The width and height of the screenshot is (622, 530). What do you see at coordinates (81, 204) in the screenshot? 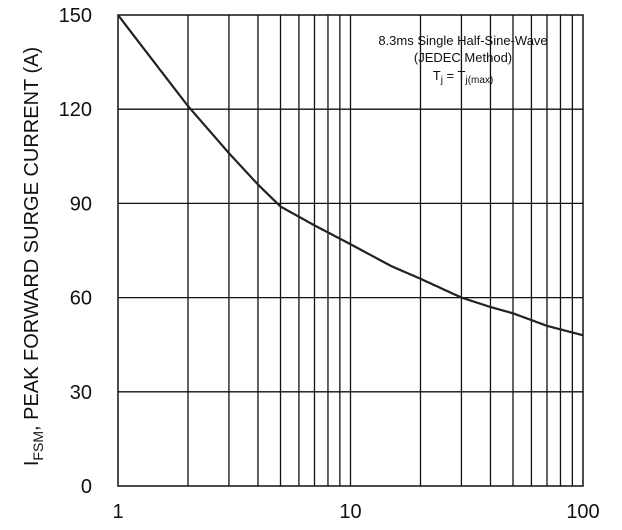
I see `y-tick-label: 90` at bounding box center [81, 204].